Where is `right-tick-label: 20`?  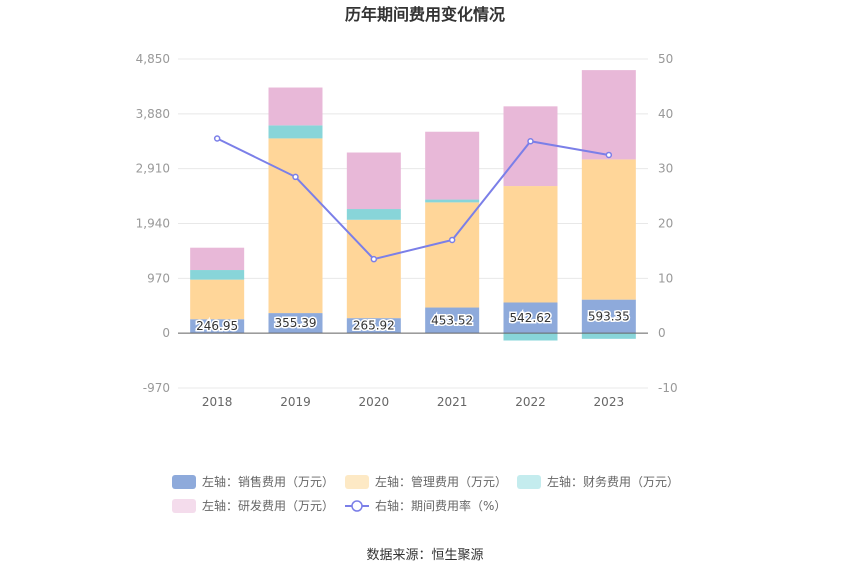 right-tick-label: 20 is located at coordinates (665, 224).